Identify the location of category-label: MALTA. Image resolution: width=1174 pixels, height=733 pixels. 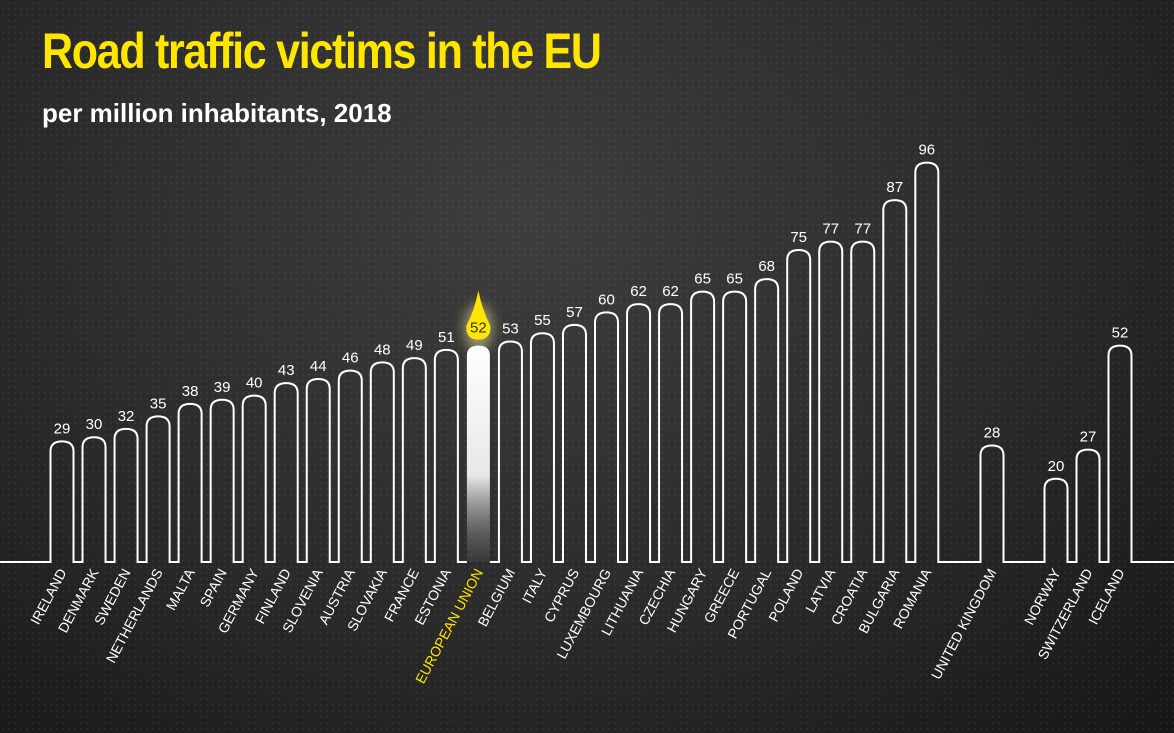
(180, 588).